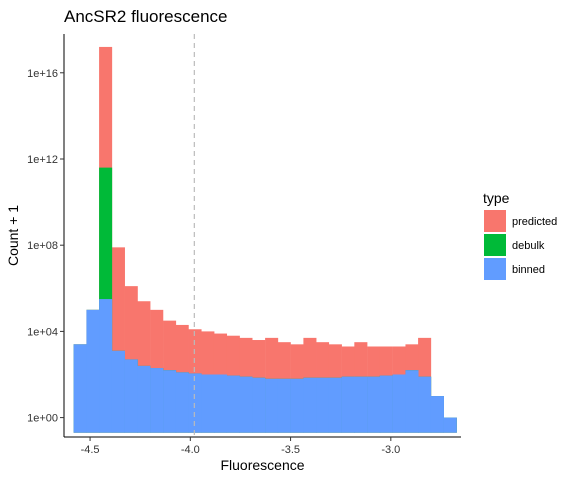 This screenshot has height=480, width=576. What do you see at coordinates (90, 450) in the screenshot?
I see `x-tick-label: -4.5` at bounding box center [90, 450].